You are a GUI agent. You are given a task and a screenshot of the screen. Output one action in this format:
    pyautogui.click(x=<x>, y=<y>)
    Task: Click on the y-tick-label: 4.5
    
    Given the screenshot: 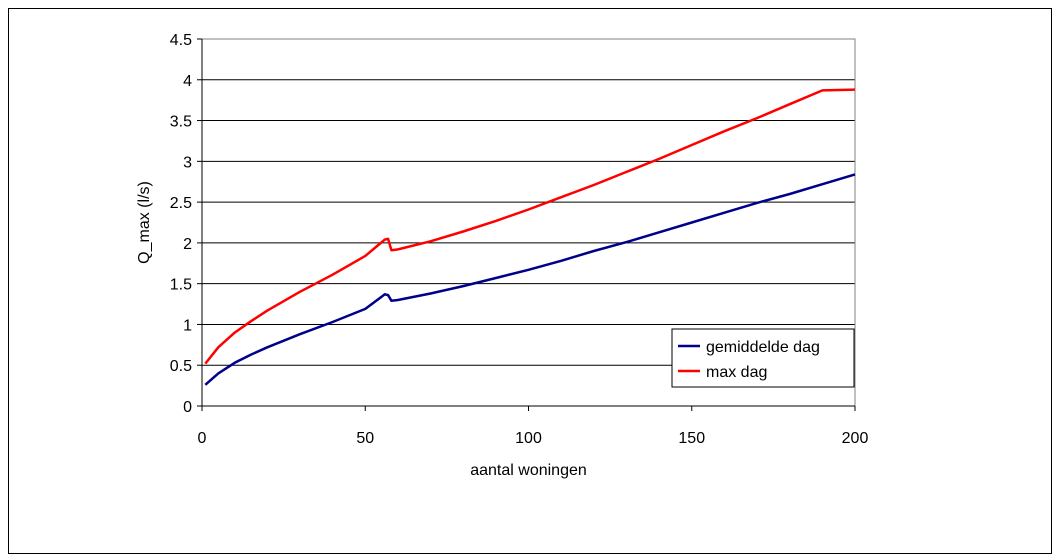 What is the action you would take?
    pyautogui.click(x=181, y=40)
    